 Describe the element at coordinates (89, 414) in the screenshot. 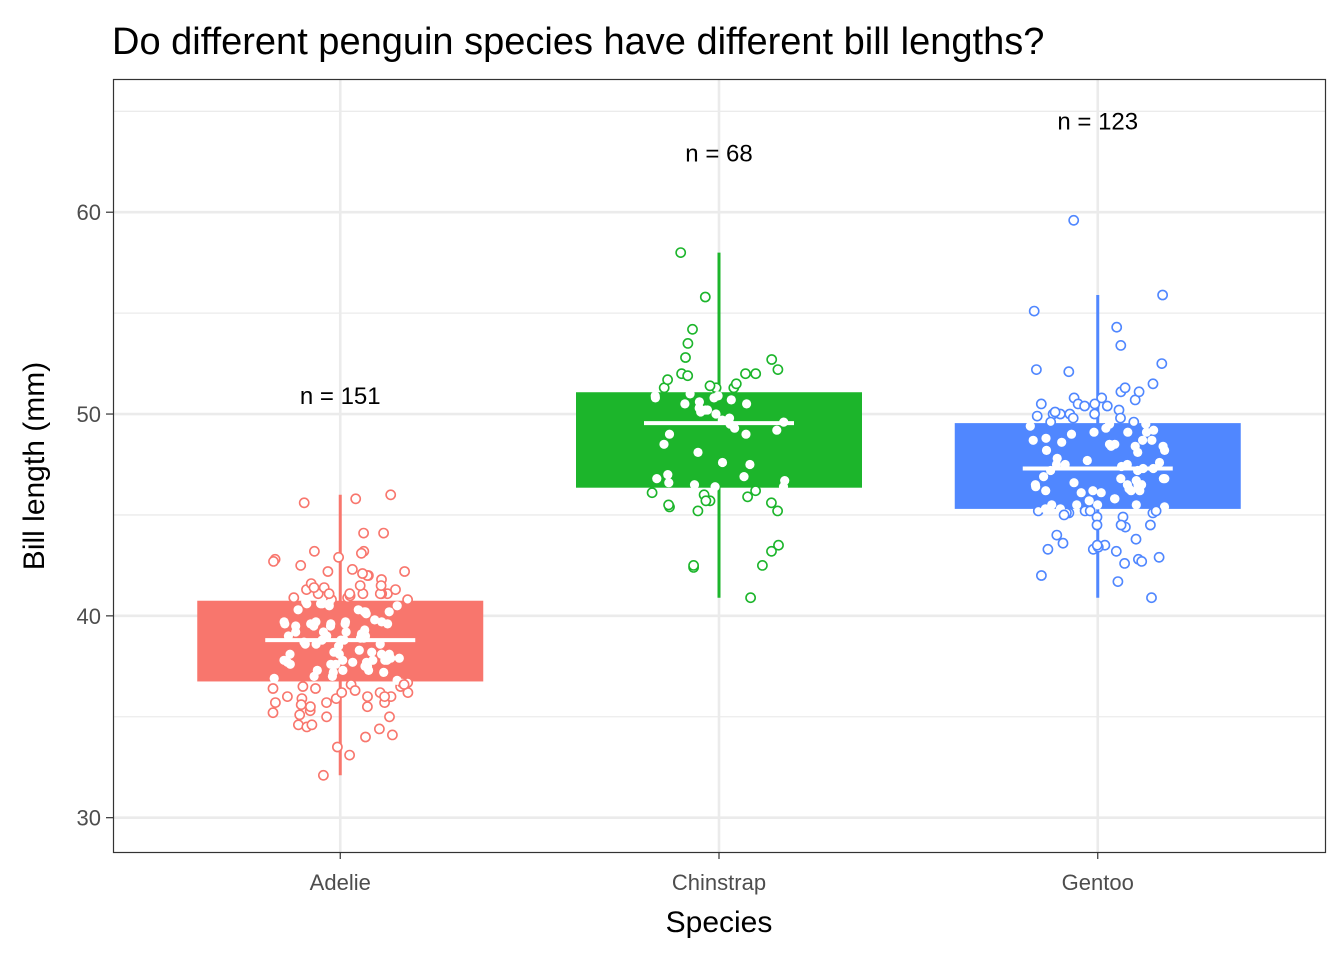

I see `y-tick-label: 50` at that location.